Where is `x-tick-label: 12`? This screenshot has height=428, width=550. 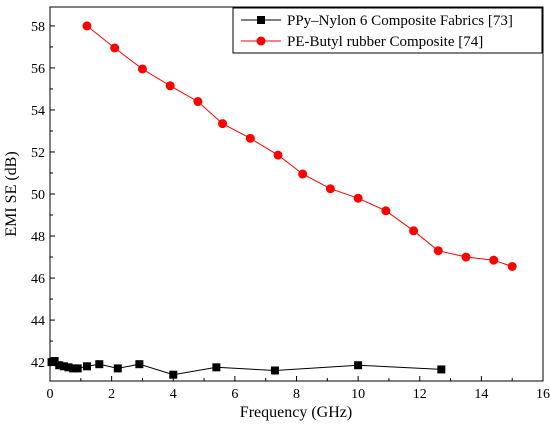 x-tick-label: 12 is located at coordinates (420, 394).